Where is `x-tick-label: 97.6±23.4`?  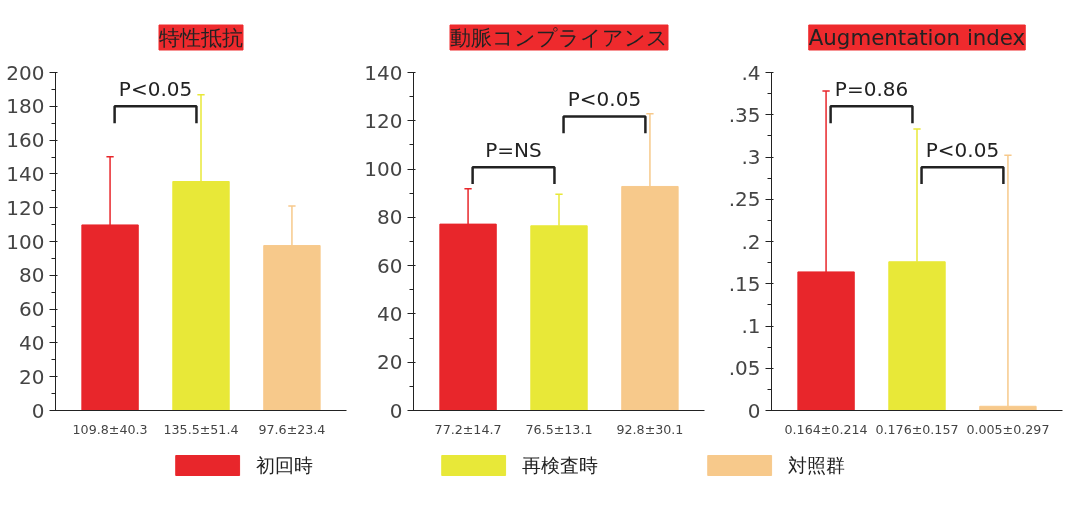
x-tick-label: 97.6±23.4 is located at coordinates (292, 429).